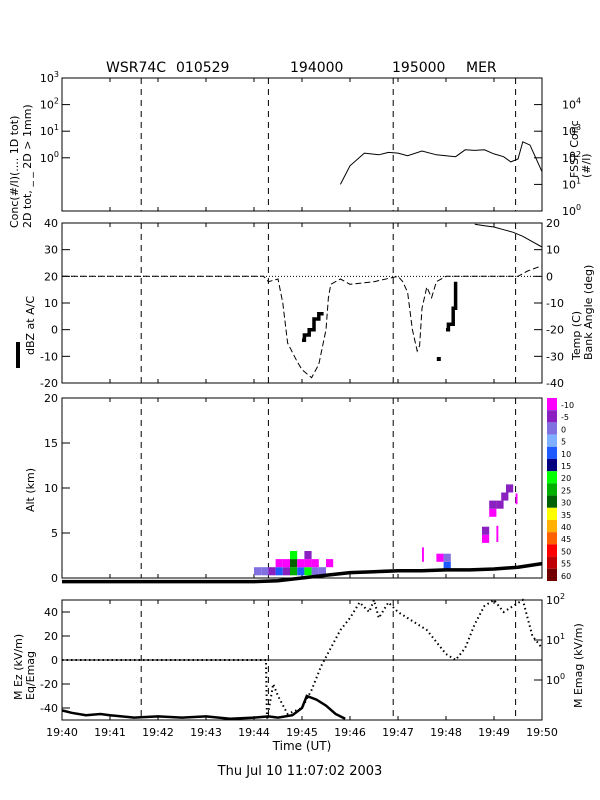 This screenshot has height=800, width=600. I want to click on conc-right-tick-label: 10², so click(571, 157).